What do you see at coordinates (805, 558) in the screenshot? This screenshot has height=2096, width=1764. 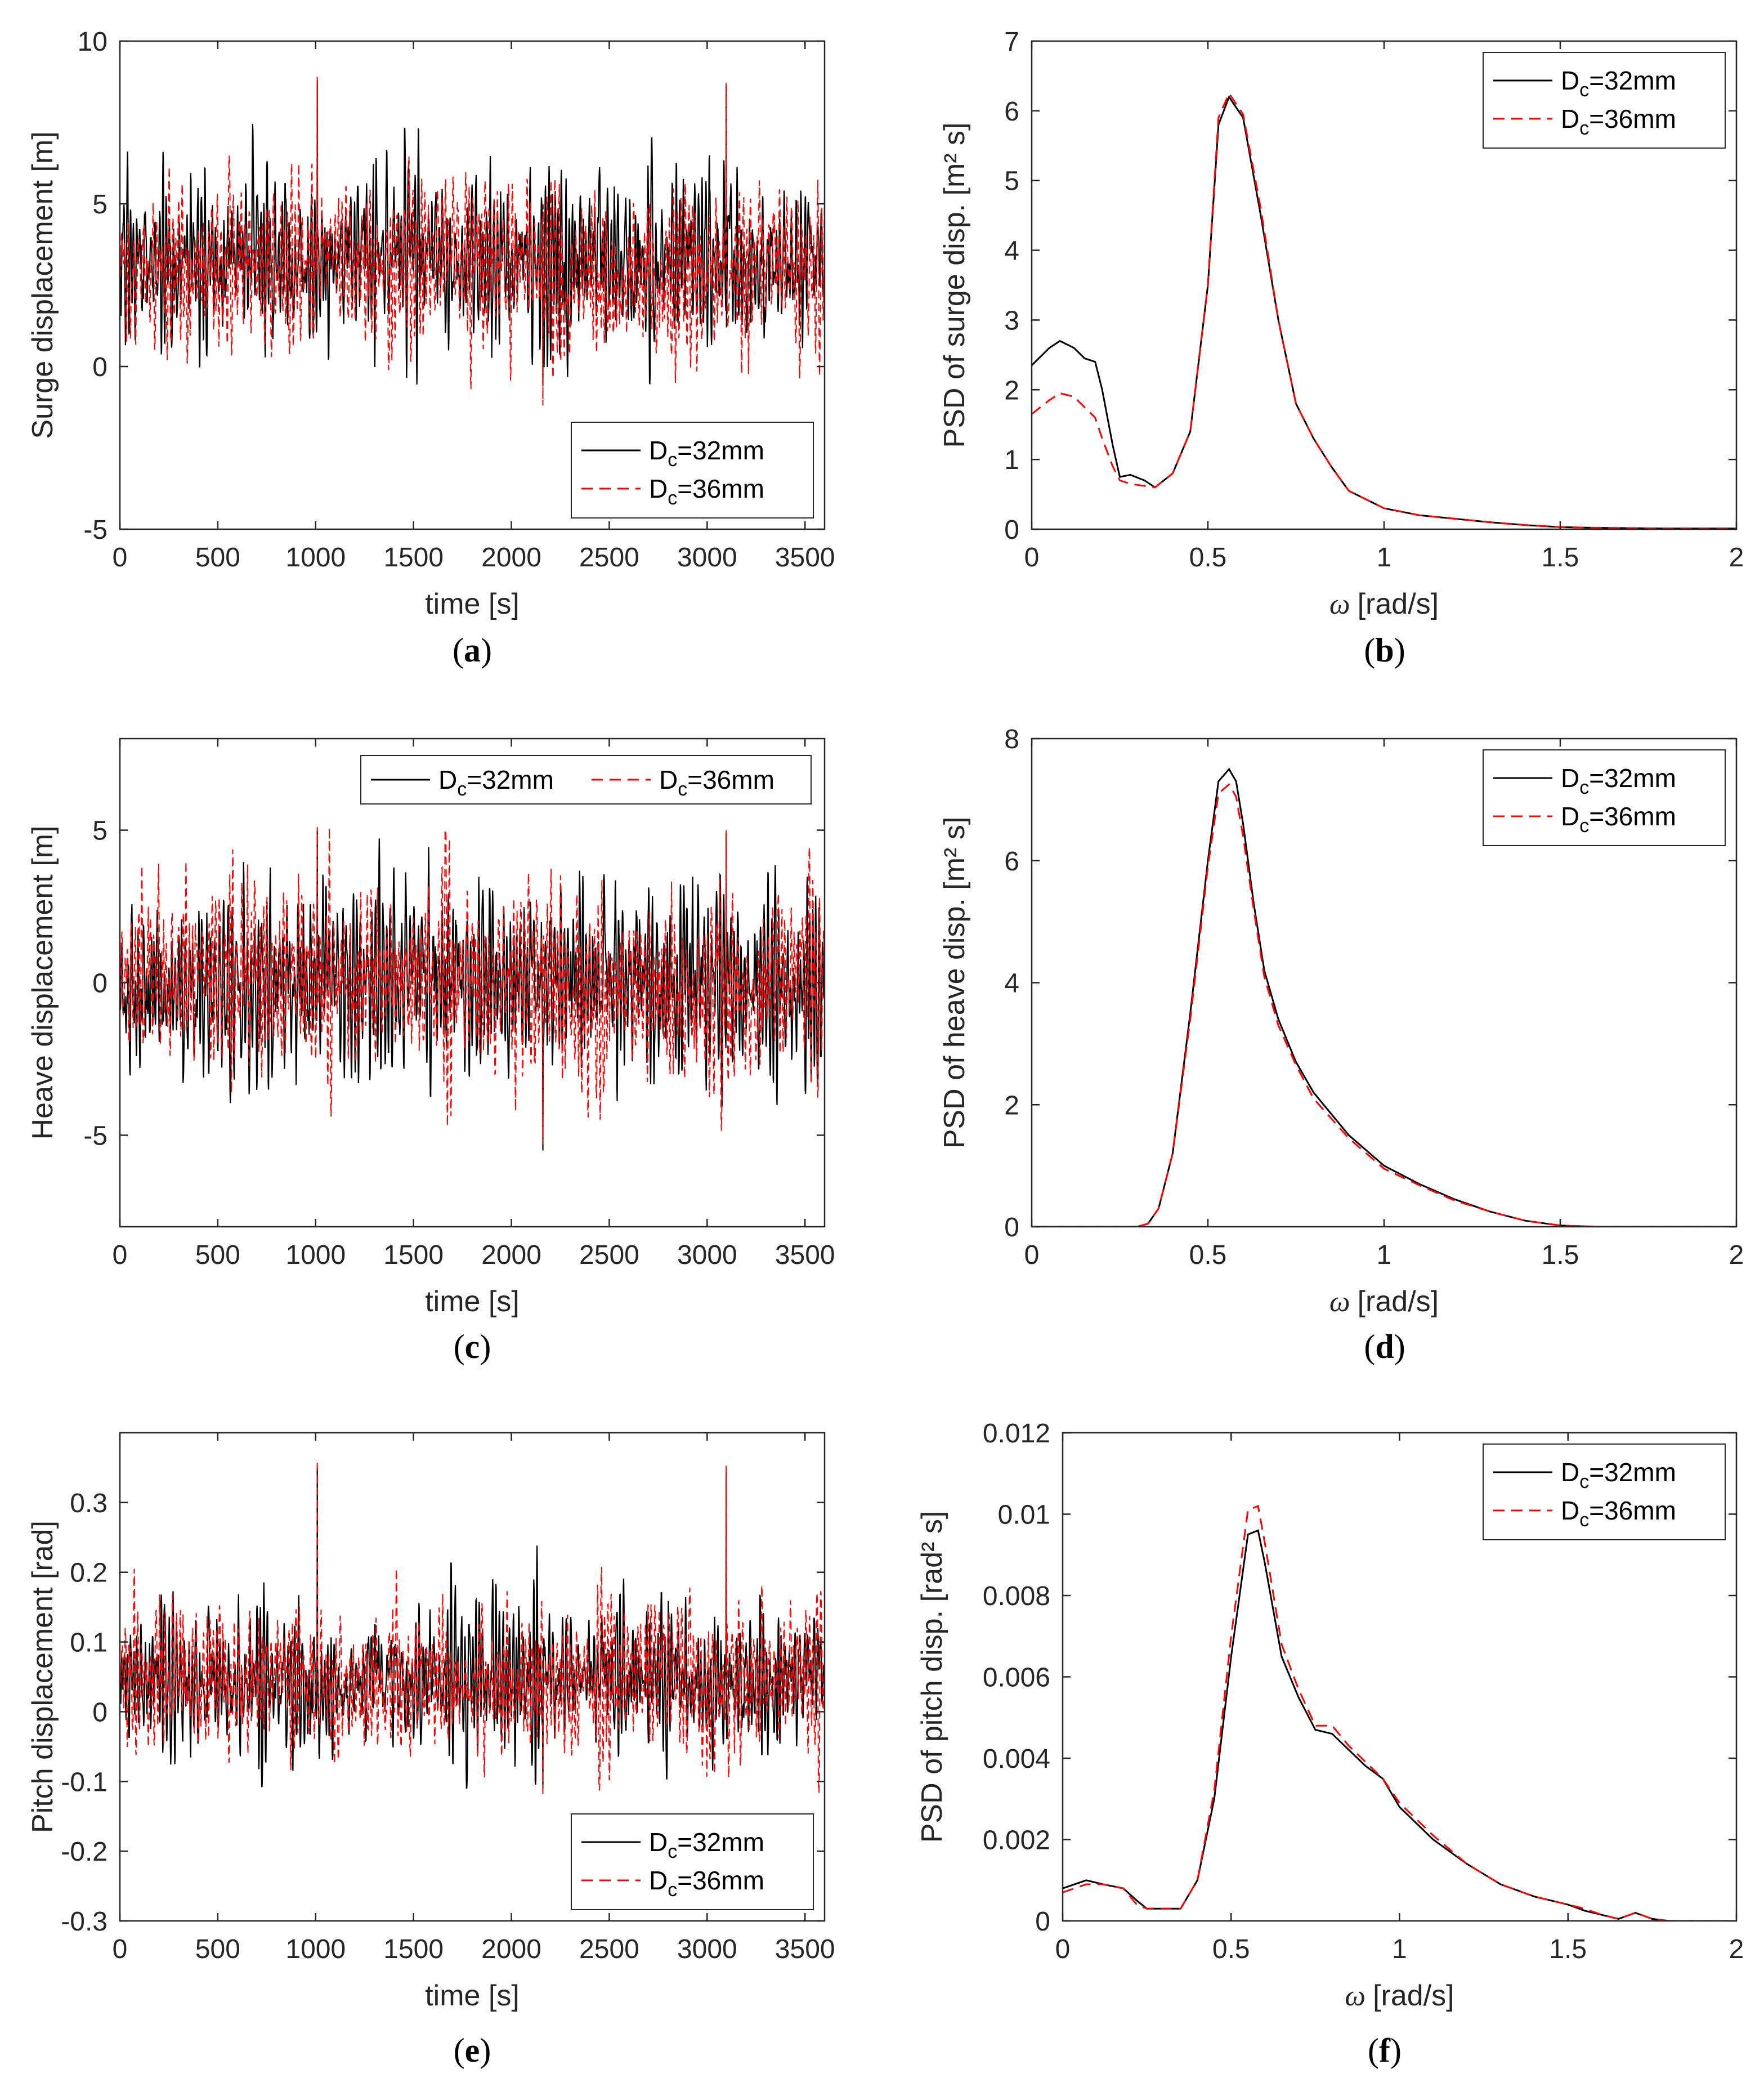 I see `x-tick-label: 3500` at bounding box center [805, 558].